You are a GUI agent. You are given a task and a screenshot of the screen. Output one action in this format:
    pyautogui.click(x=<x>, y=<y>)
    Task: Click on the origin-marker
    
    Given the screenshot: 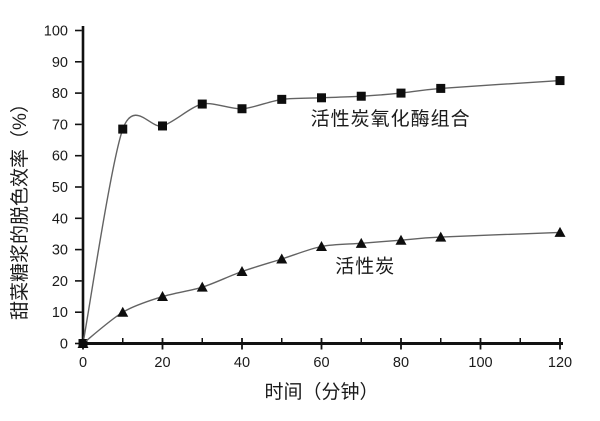 What is the action you would take?
    pyautogui.click(x=83, y=343)
    